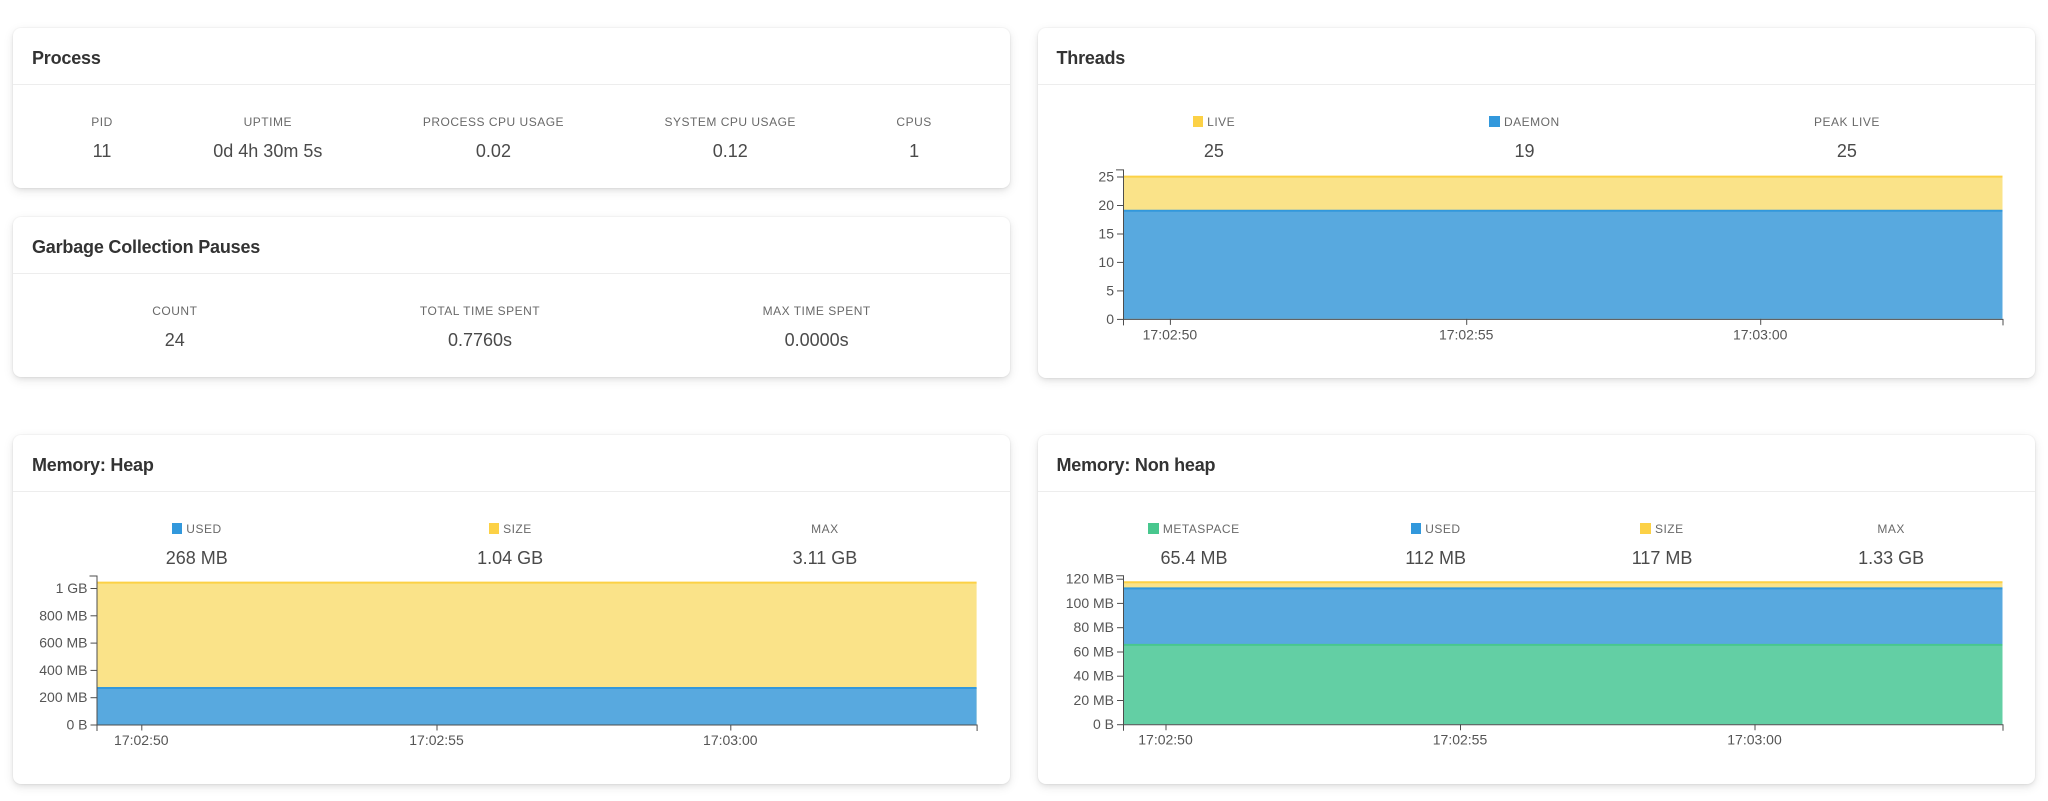  Describe the element at coordinates (1106, 234) in the screenshot. I see `svg-text: 15` at that location.